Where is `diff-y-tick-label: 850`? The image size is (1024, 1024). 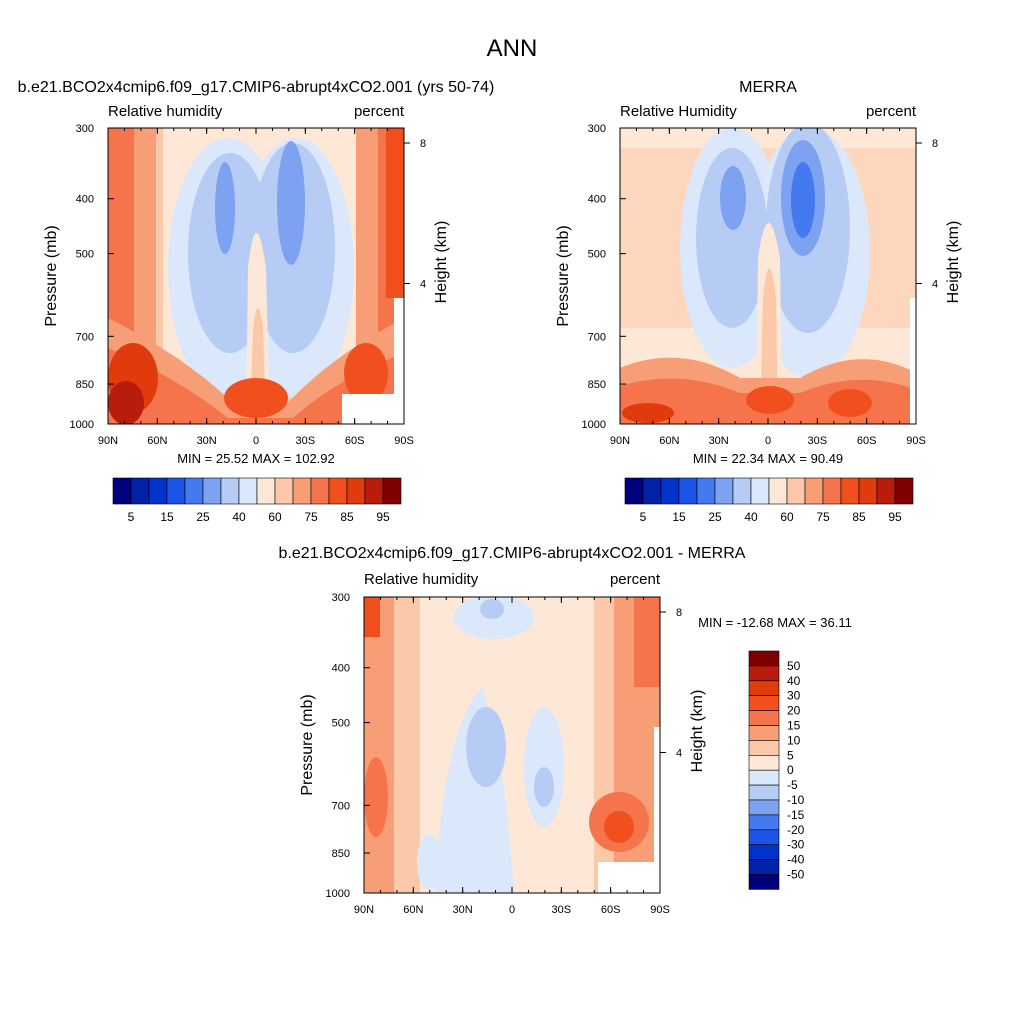
diff-y-tick-label: 850 is located at coordinates (341, 854).